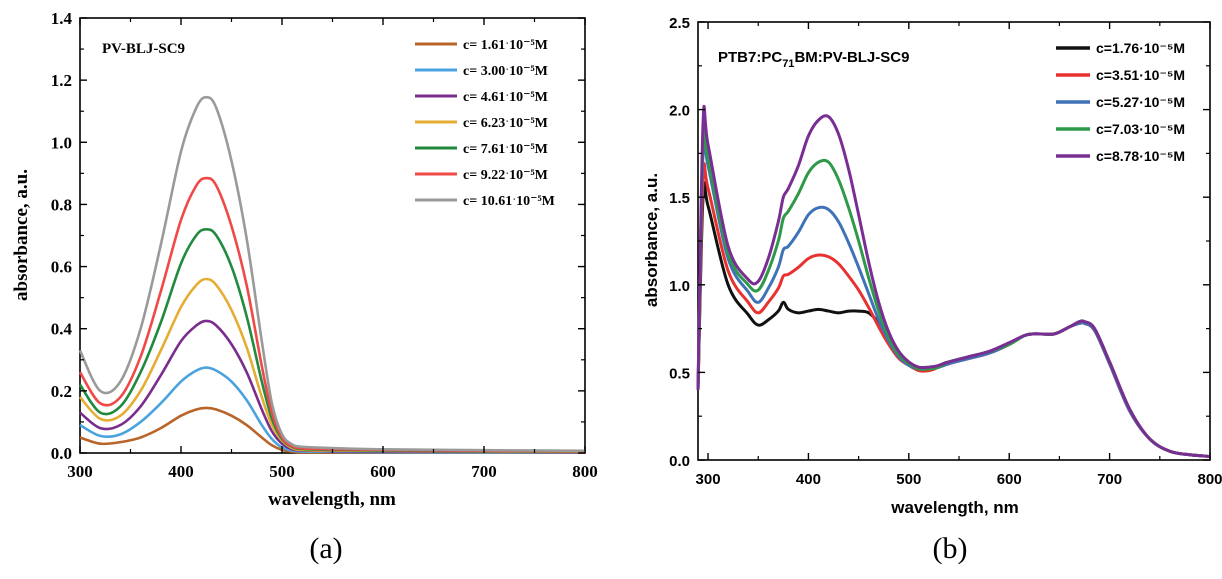 This screenshot has height=579, width=1222. What do you see at coordinates (679, 198) in the screenshot?
I see `y-tick-label-b: 1.5` at bounding box center [679, 198].